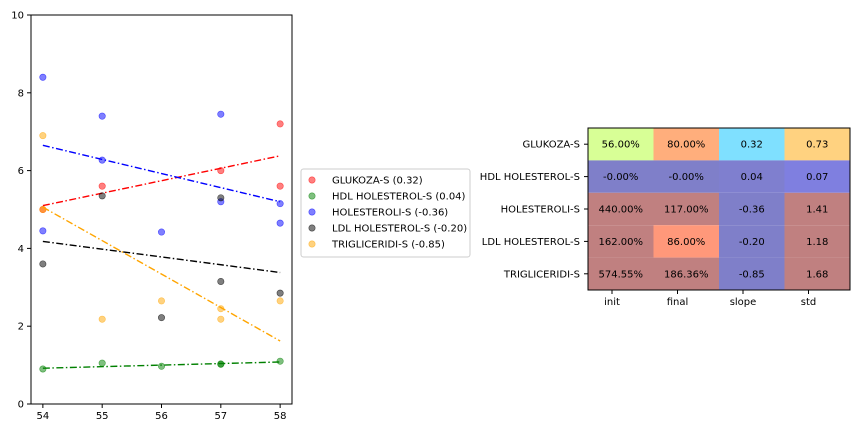 The width and height of the screenshot is (864, 432). I want to click on legend-box, so click(385, 213).